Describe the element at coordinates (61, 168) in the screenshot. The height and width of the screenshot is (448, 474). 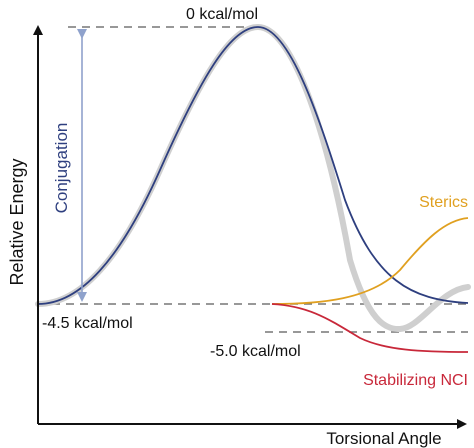
I see `conjugation-label: Conjugation` at that location.